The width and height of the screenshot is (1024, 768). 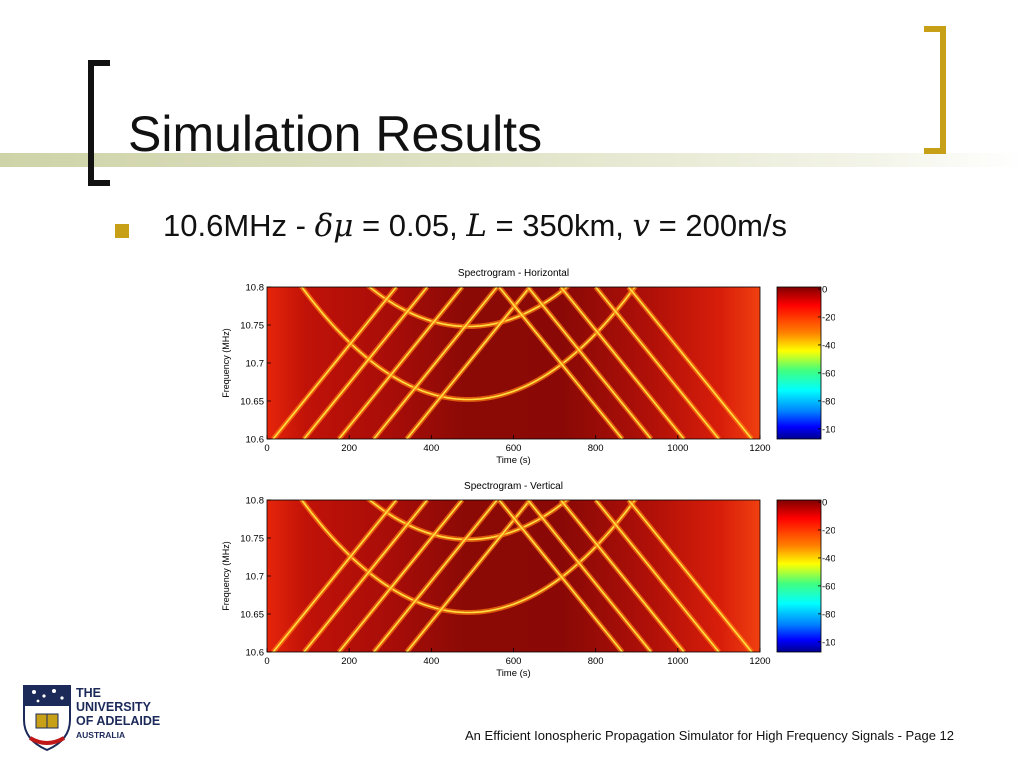 I want to click on university-logo: THE UNIVERSITY OF ADELAIDE AUSTRALIA, so click(x=97, y=718).